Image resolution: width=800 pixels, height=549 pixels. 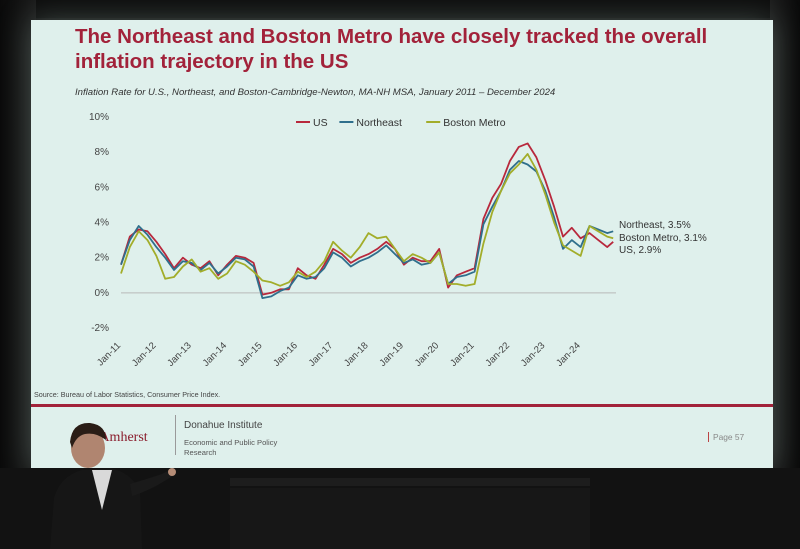 I want to click on series-end-label: Northeast, 3.5%, so click(x=655, y=225).